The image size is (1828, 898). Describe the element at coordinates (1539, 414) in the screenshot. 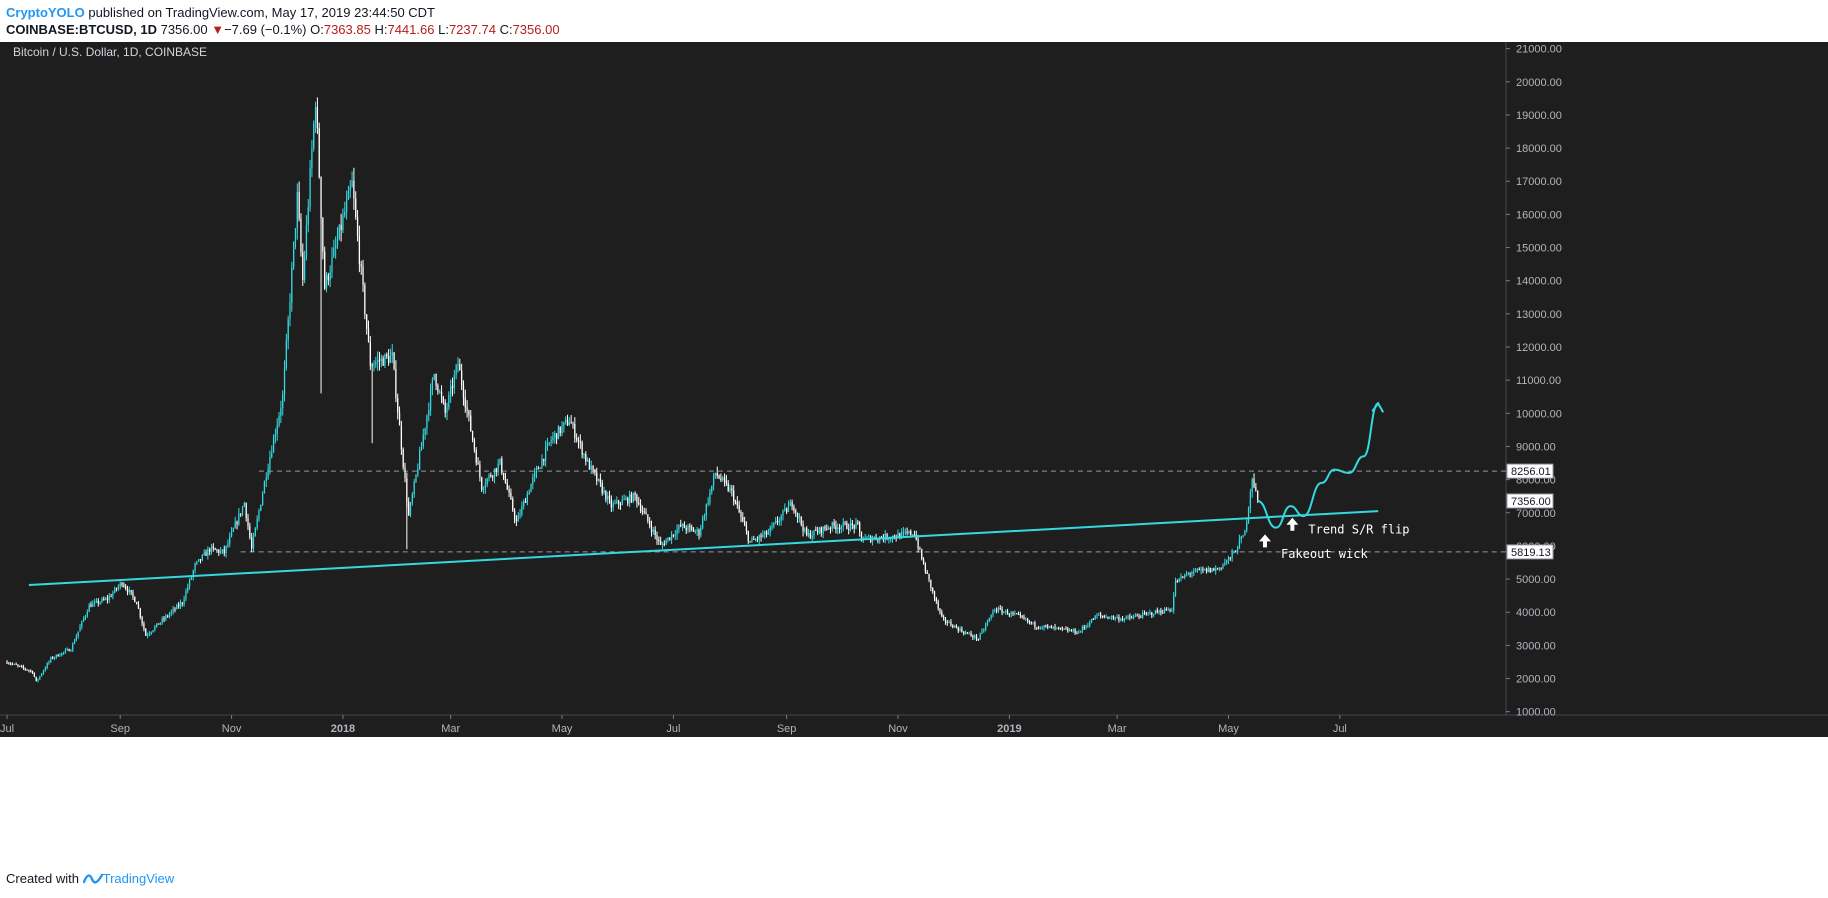

I see `y-tick-label: 10000.00` at that location.